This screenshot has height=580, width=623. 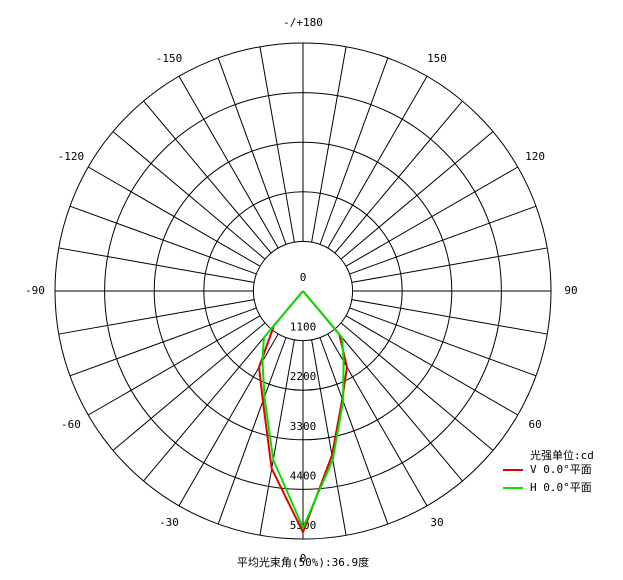 I want to click on radial-tick-label: 0, so click(x=303, y=277).